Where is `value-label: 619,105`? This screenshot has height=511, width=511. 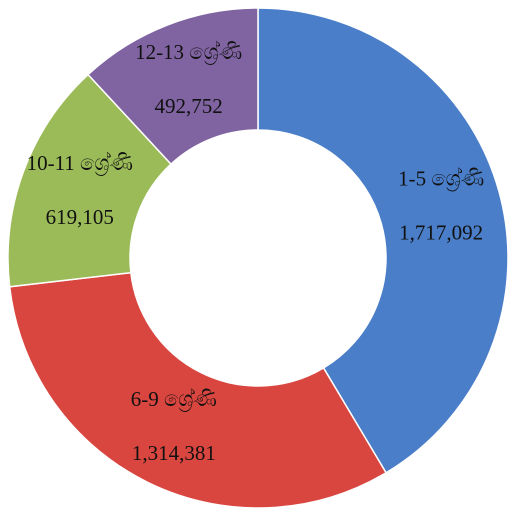
value-label: 619,105 is located at coordinates (80, 217).